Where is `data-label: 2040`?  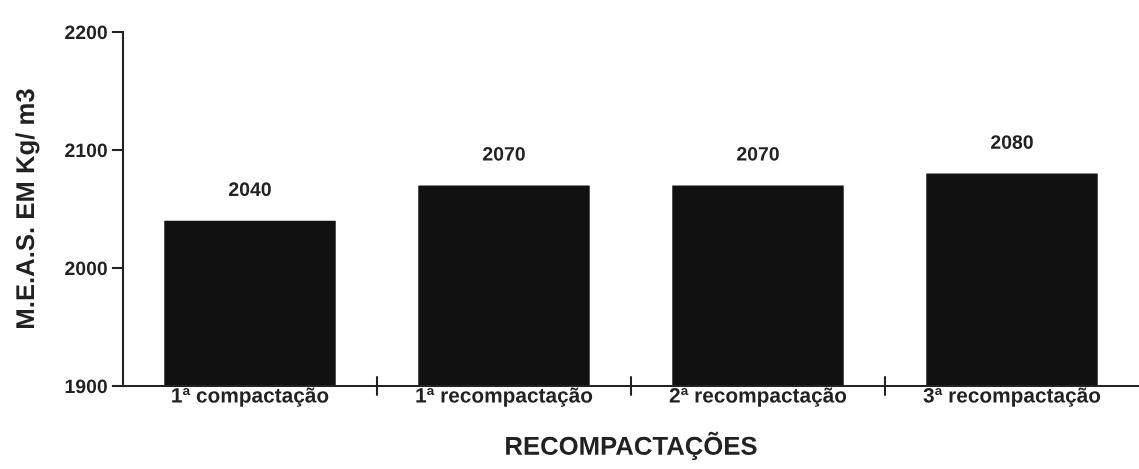 data-label: 2040 is located at coordinates (250, 189).